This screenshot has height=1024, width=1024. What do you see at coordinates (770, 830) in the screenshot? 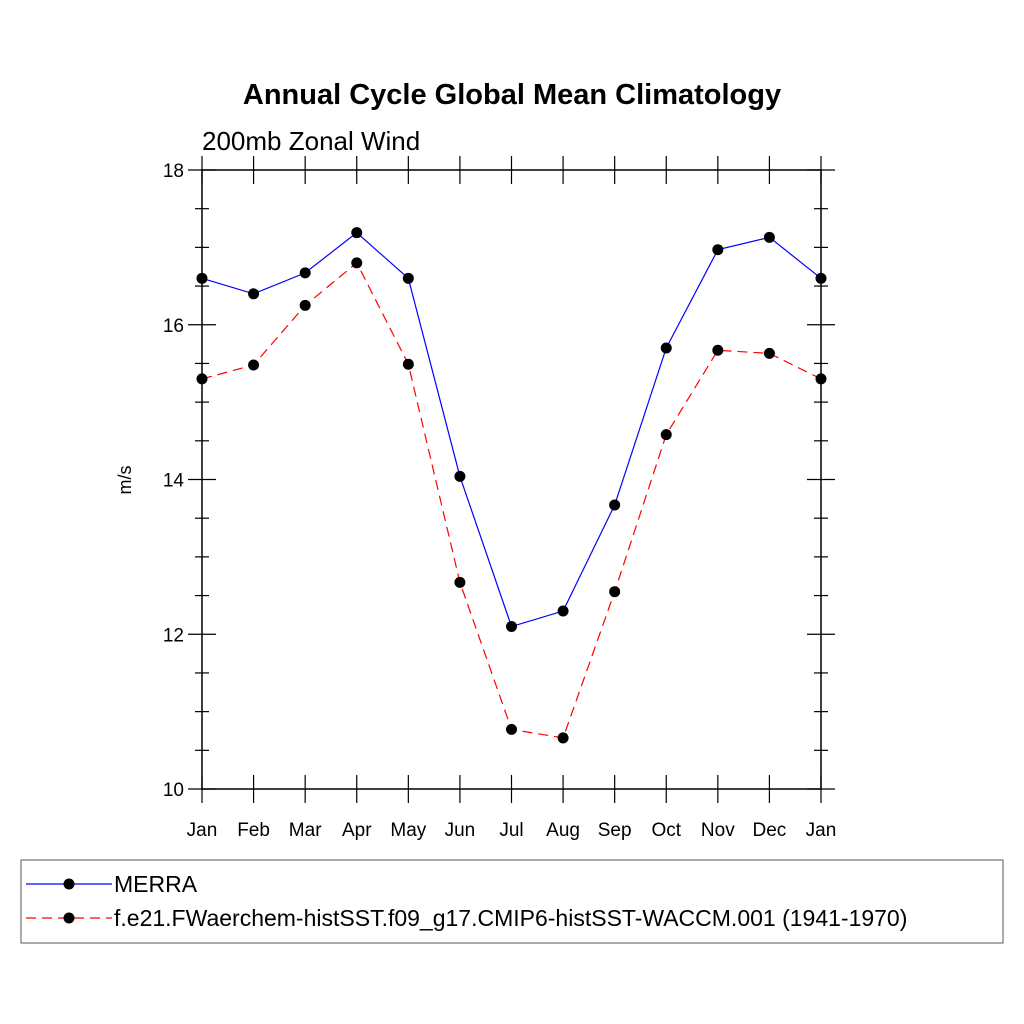
I see `x-tick-label: Dec` at bounding box center [770, 830].